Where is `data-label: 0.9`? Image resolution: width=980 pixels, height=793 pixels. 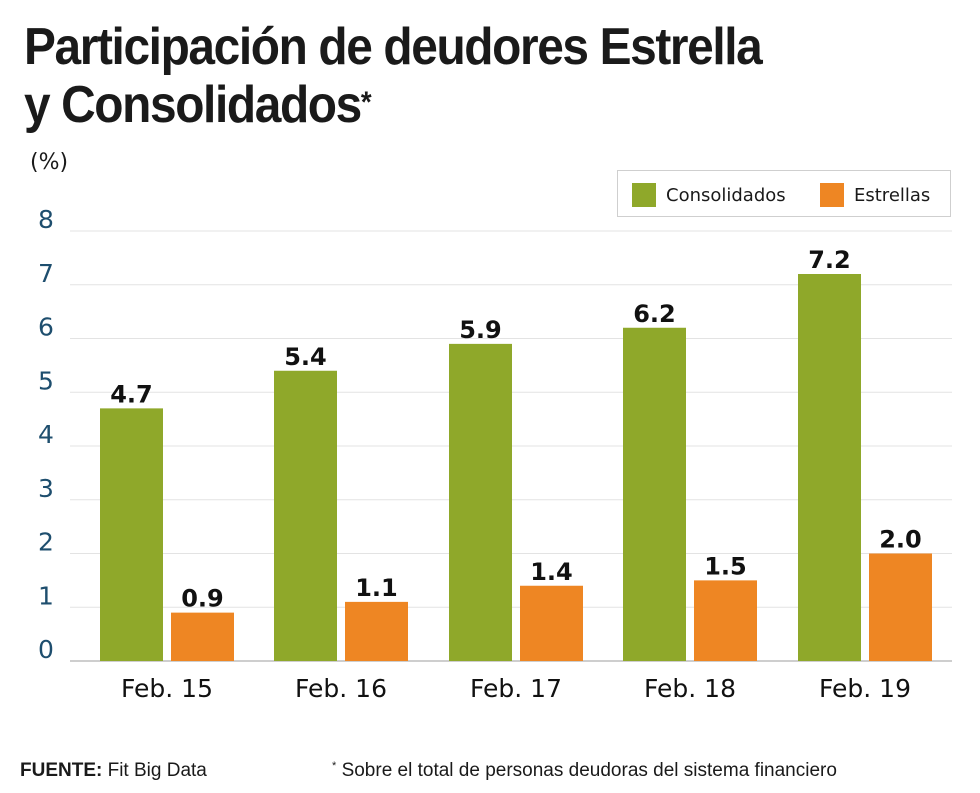
data-label: 0.9 is located at coordinates (202, 599).